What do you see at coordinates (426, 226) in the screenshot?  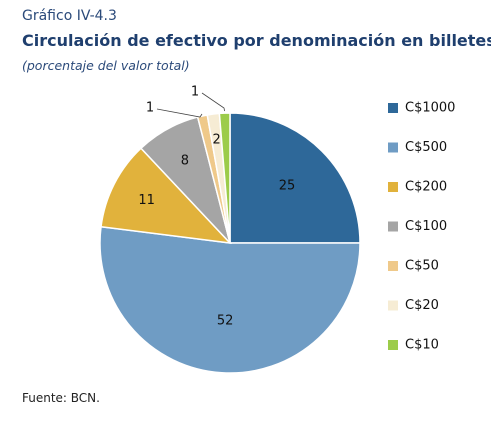 I see `legend-label-c100: C$100` at bounding box center [426, 226].